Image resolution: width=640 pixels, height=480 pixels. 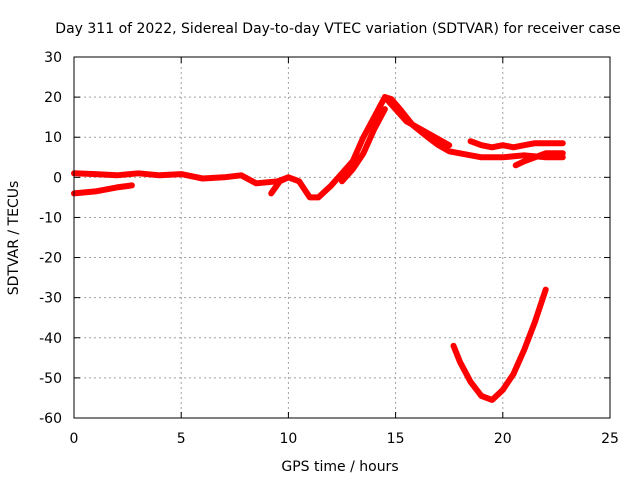 What do you see at coordinates (53, 138) in the screenshot?
I see `ytick-10: 10` at bounding box center [53, 138].